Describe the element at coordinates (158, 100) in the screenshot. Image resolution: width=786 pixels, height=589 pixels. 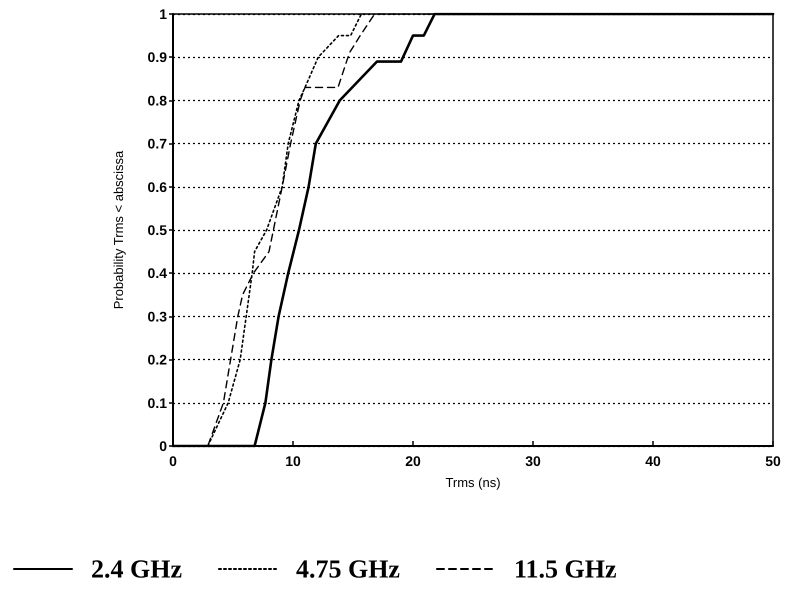
I see `y-tick-label: 0.8` at that location.